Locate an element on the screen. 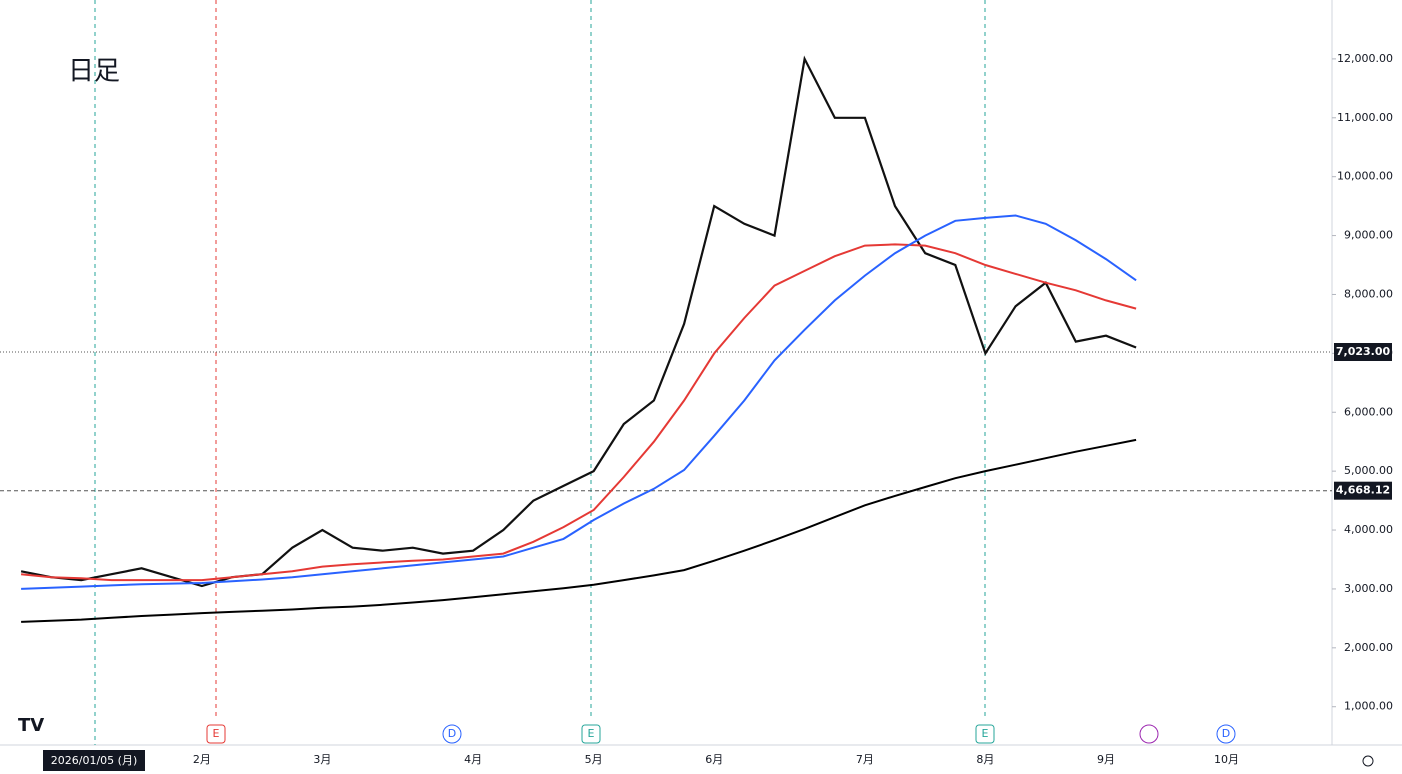  x-tick-label: 7月 is located at coordinates (865, 759).